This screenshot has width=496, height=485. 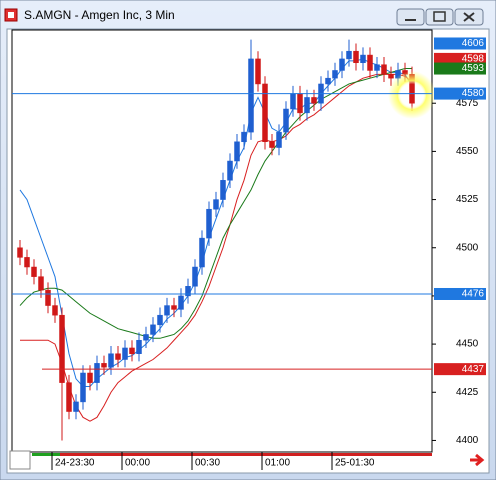 I want to click on window-buttons, so click(x=440, y=17).